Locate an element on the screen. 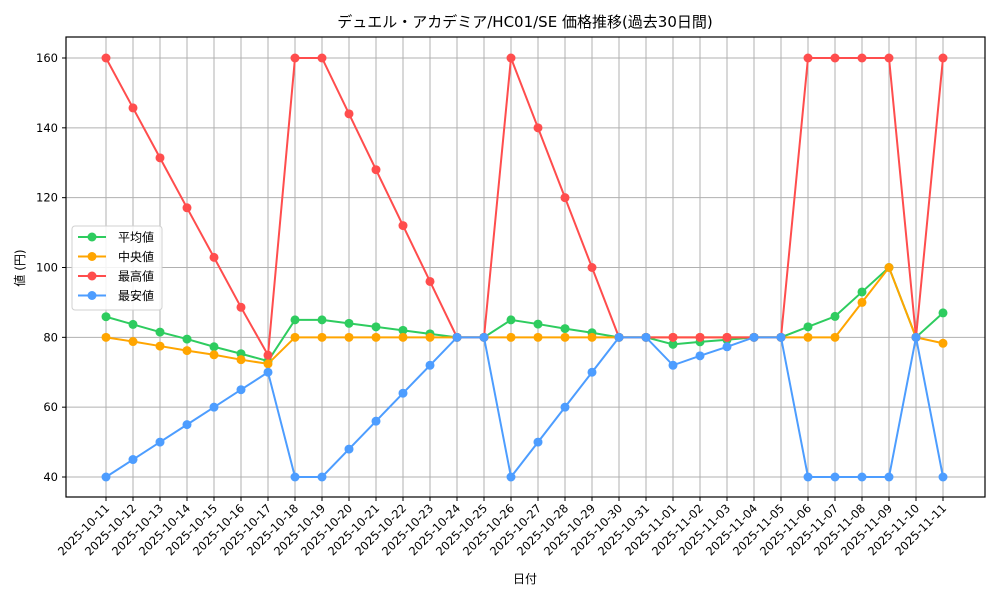 The width and height of the screenshot is (1000, 600). y-tick-label: 140 is located at coordinates (47, 128).